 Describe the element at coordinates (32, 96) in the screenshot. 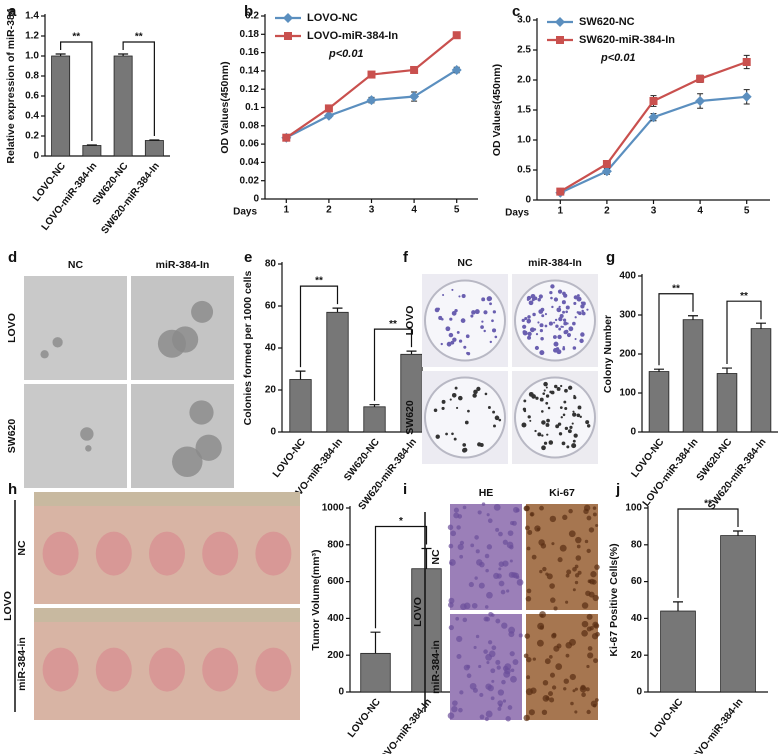

I see `y-tick-label: 0.6` at that location.